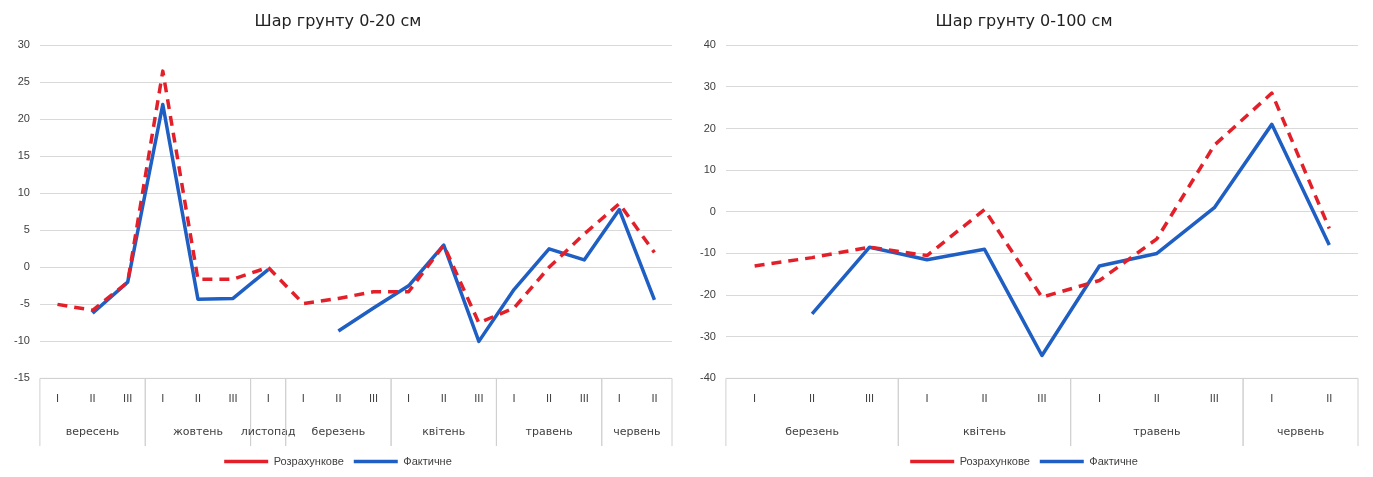  Describe the element at coordinates (197, 431) in the screenshot. I see `text: жовтень` at that location.